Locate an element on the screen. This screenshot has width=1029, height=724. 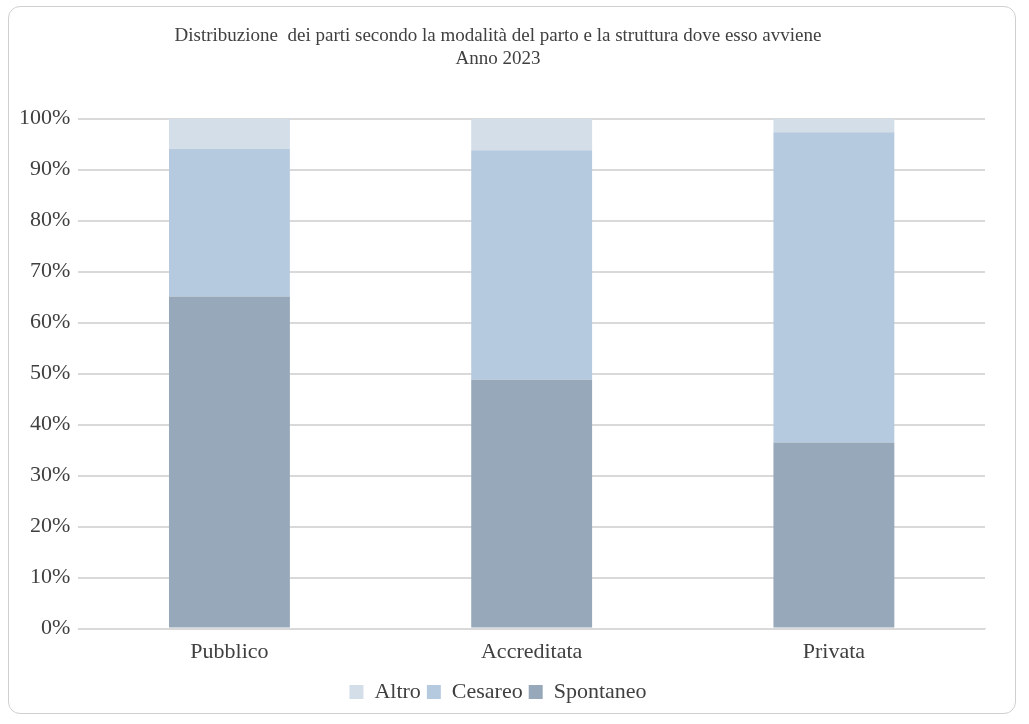
y-tick-label: 0% is located at coordinates (56, 627).